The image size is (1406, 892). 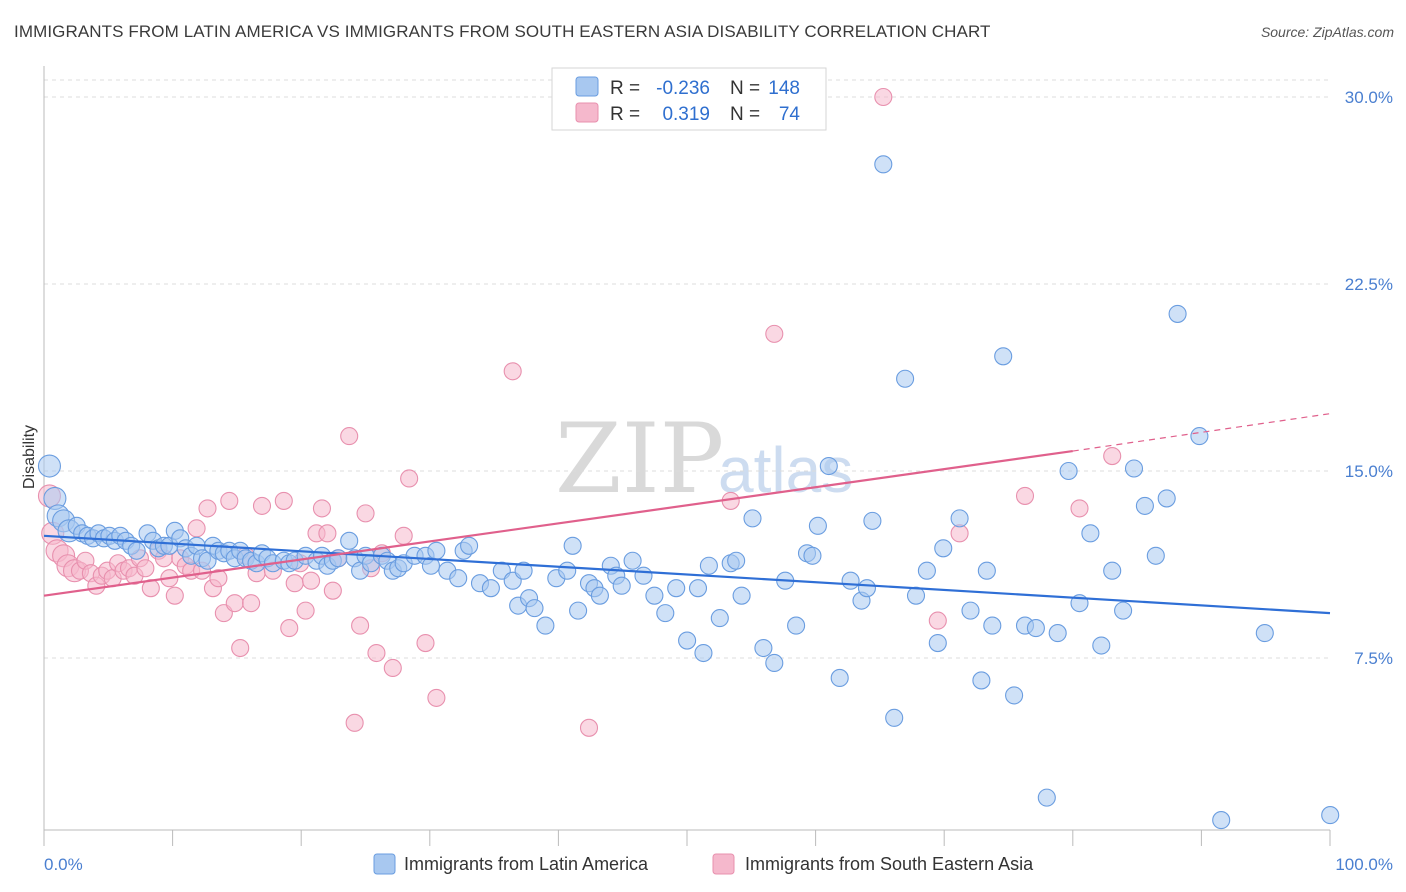 I want to click on legend-pink-swatch, so click(x=587, y=112).